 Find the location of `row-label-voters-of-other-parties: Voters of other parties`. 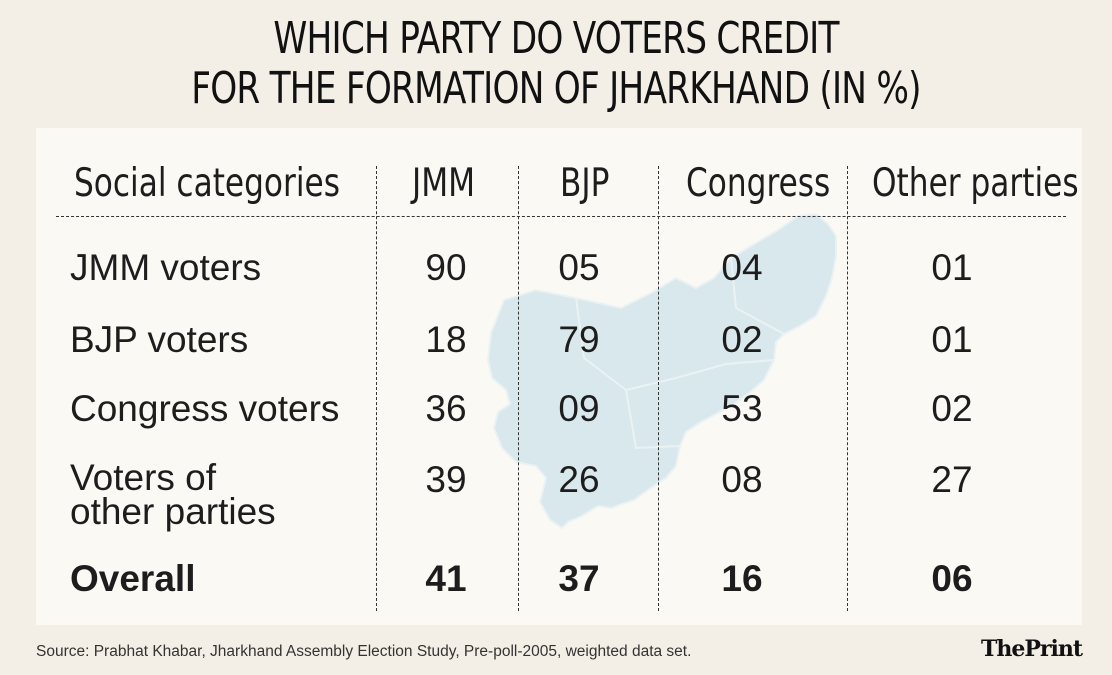

row-label-voters-of-other-parties: Voters of other parties is located at coordinates (173, 494).